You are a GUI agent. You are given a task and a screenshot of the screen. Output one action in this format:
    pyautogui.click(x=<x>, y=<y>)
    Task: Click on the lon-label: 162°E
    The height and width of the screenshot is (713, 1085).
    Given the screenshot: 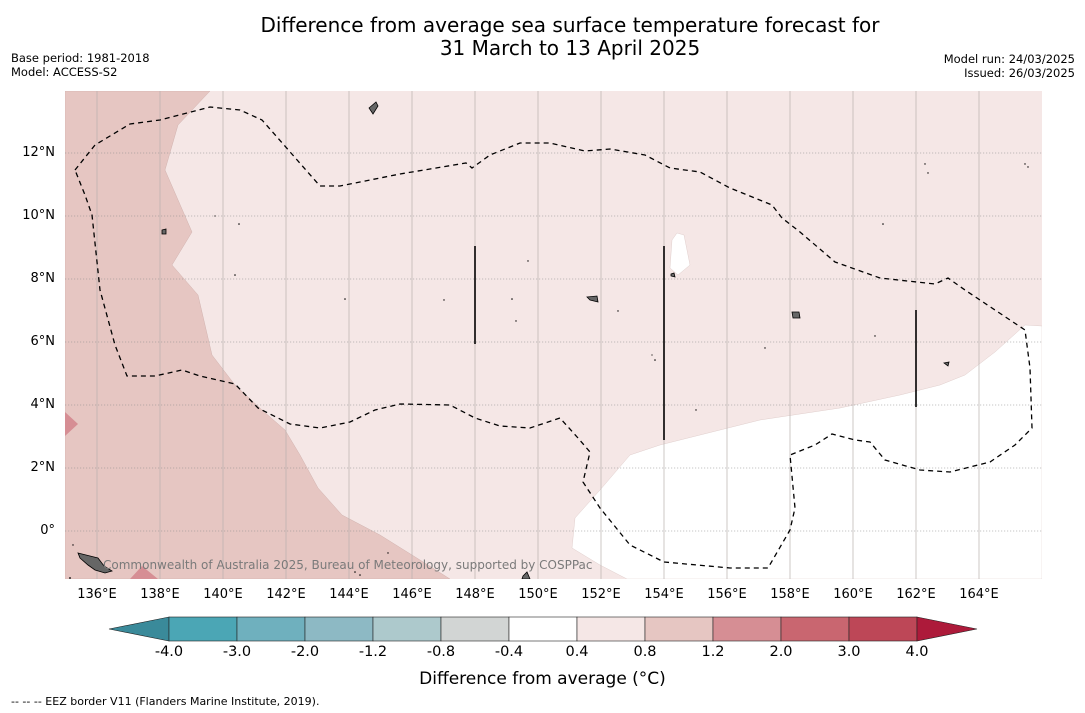 What is the action you would take?
    pyautogui.click(x=916, y=594)
    